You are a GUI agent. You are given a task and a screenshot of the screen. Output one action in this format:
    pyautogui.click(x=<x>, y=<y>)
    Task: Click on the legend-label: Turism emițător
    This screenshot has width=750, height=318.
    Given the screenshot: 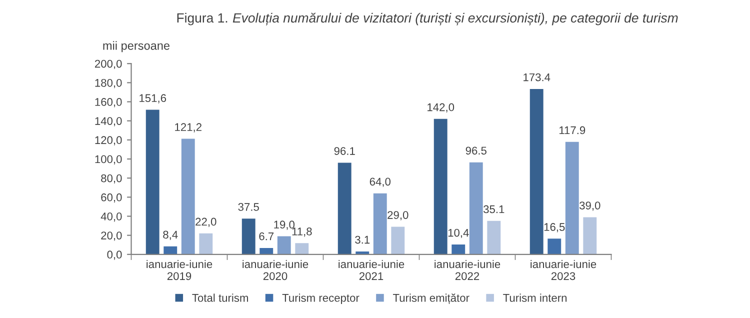 What is the action you would take?
    pyautogui.click(x=431, y=299)
    